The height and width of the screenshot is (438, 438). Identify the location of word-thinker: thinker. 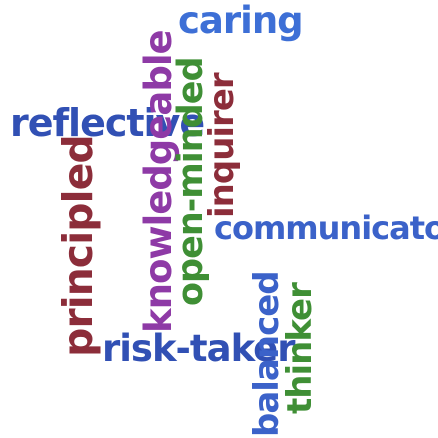
(300, 348).